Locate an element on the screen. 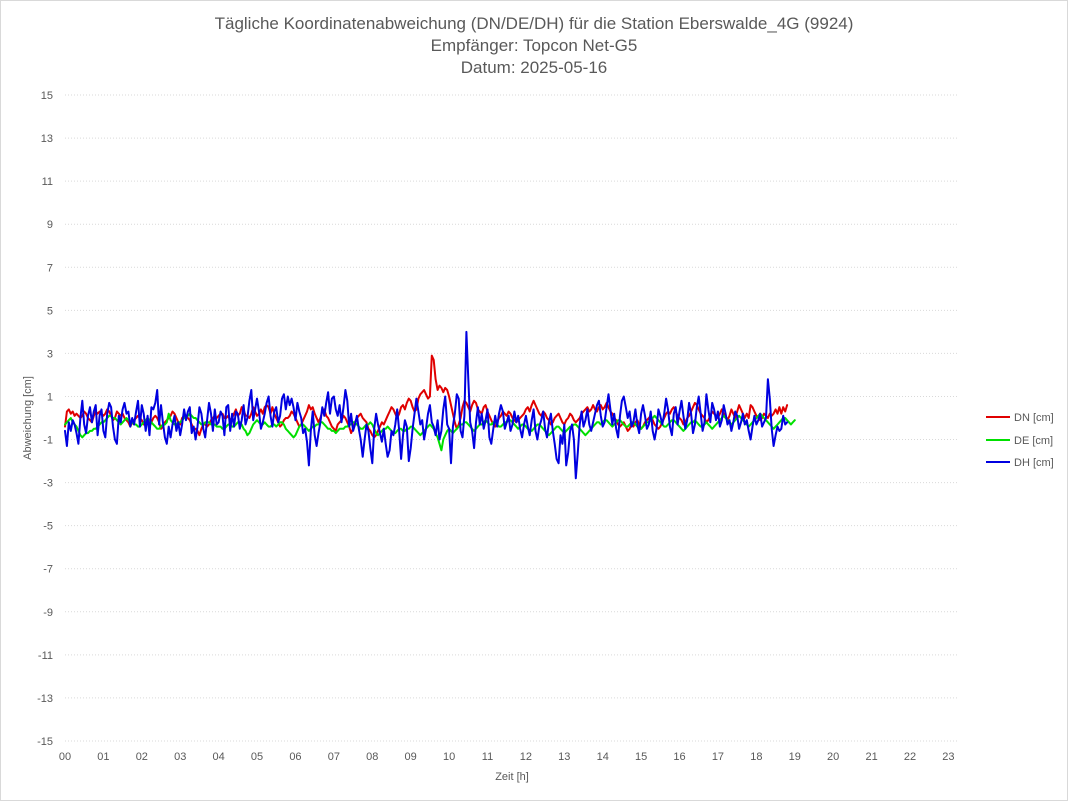 The image size is (1068, 801). x-tick-label: 01 is located at coordinates (103, 757).